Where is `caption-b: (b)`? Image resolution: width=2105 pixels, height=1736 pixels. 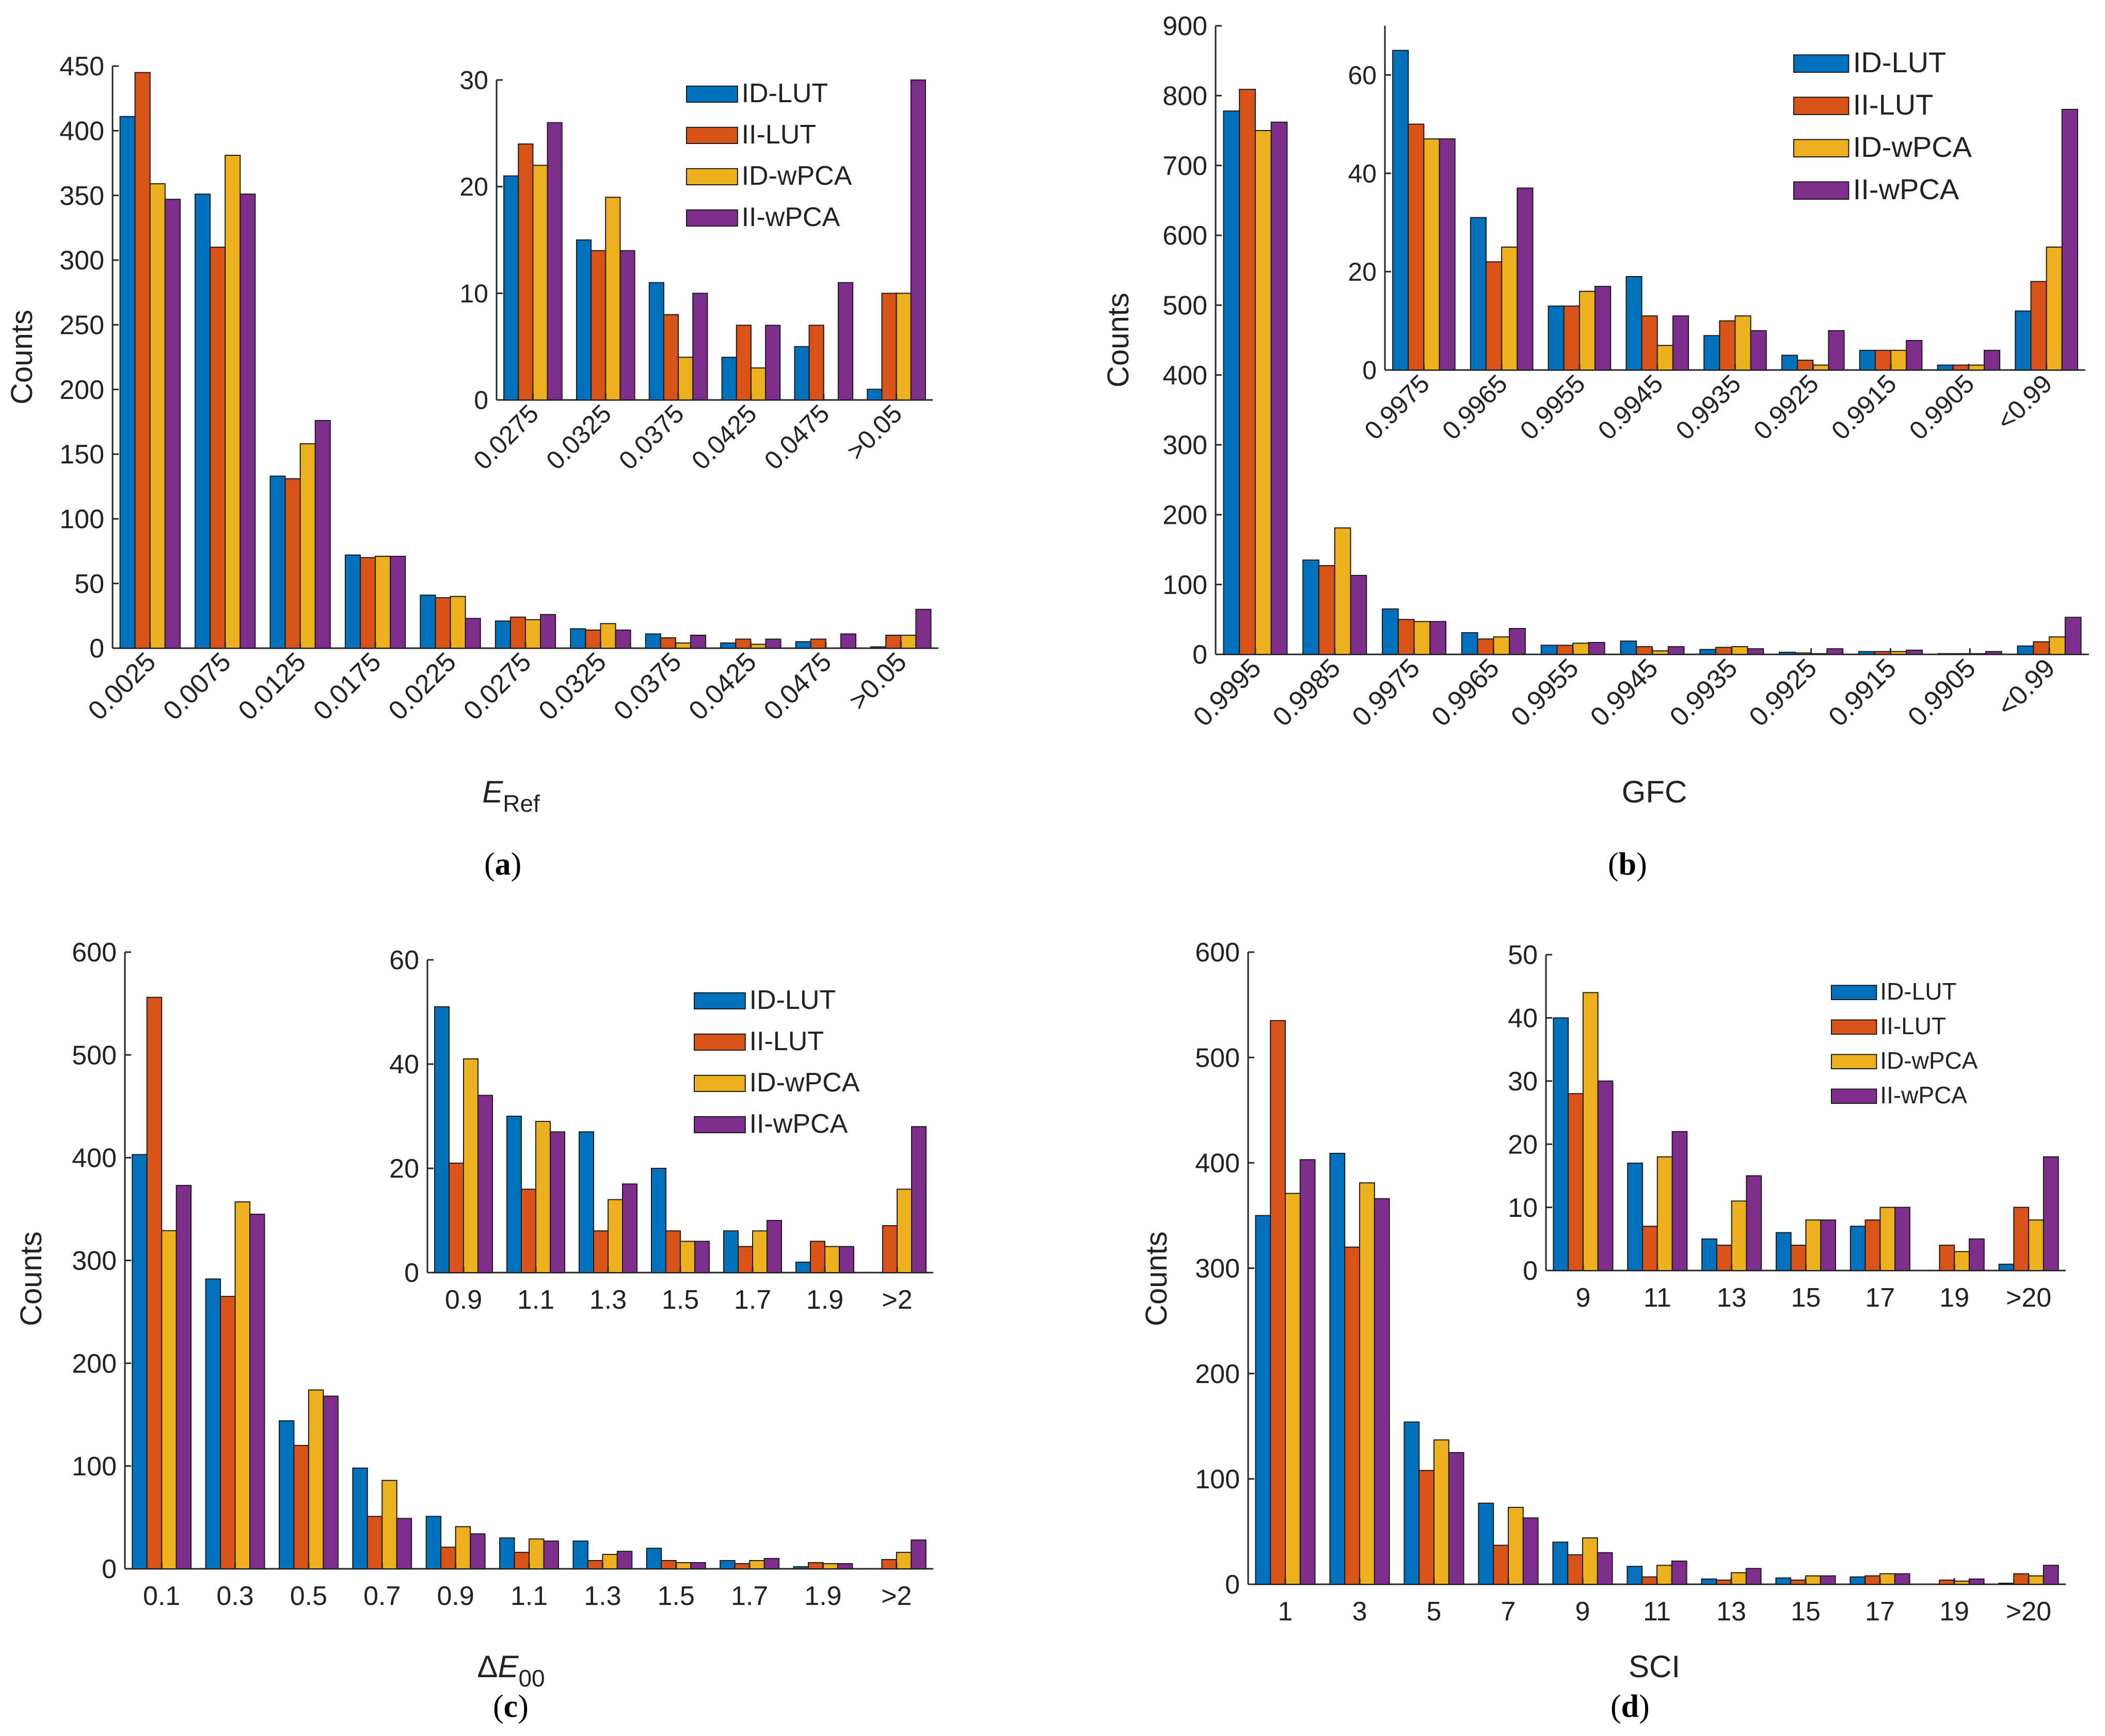 caption-b: (b) is located at coordinates (1627, 864).